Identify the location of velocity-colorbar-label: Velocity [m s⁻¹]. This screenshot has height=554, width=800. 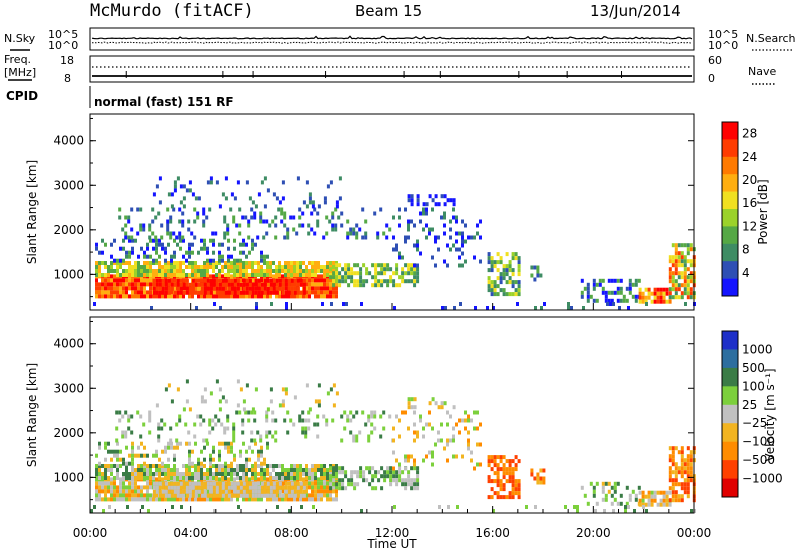
(770, 414).